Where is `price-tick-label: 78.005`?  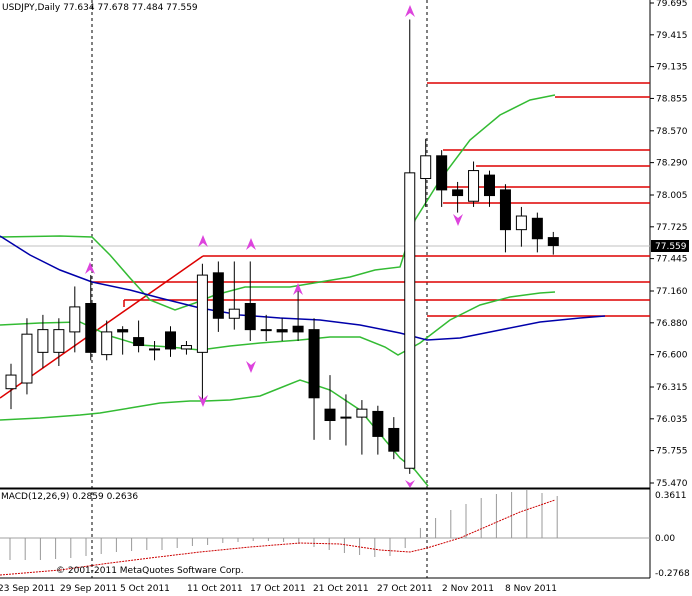
price-tick-label: 78.005 is located at coordinates (672, 196).